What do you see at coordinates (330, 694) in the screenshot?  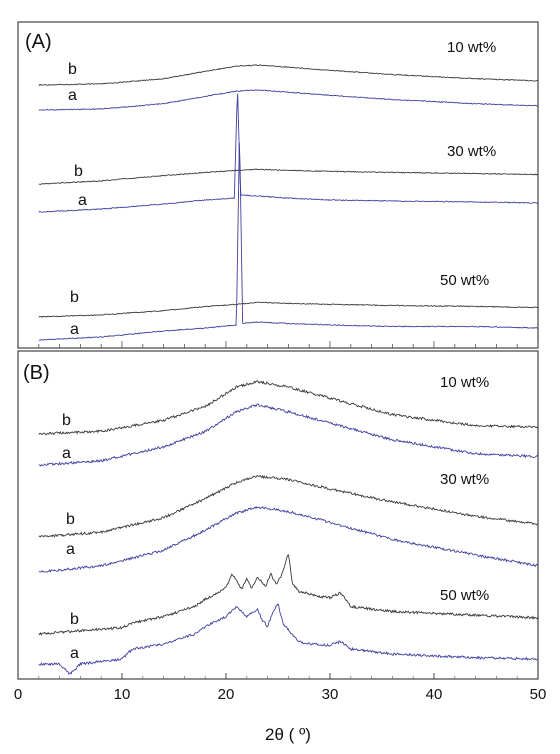 I see `x-axis-tick-label: 30` at bounding box center [330, 694].